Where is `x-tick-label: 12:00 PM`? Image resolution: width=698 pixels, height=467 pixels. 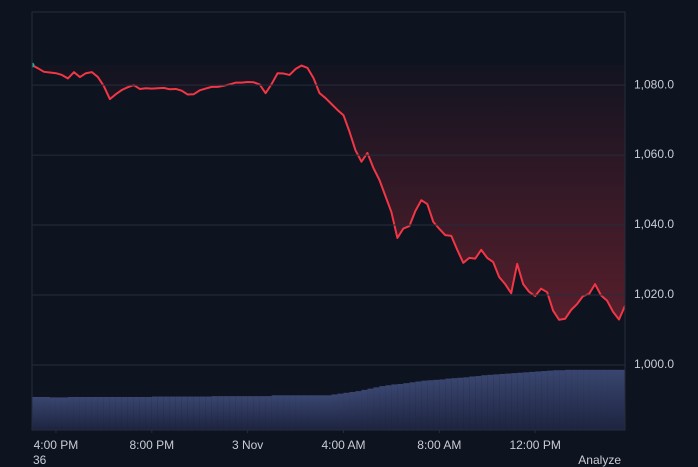
x-tick-label: 12:00 PM is located at coordinates (534, 445).